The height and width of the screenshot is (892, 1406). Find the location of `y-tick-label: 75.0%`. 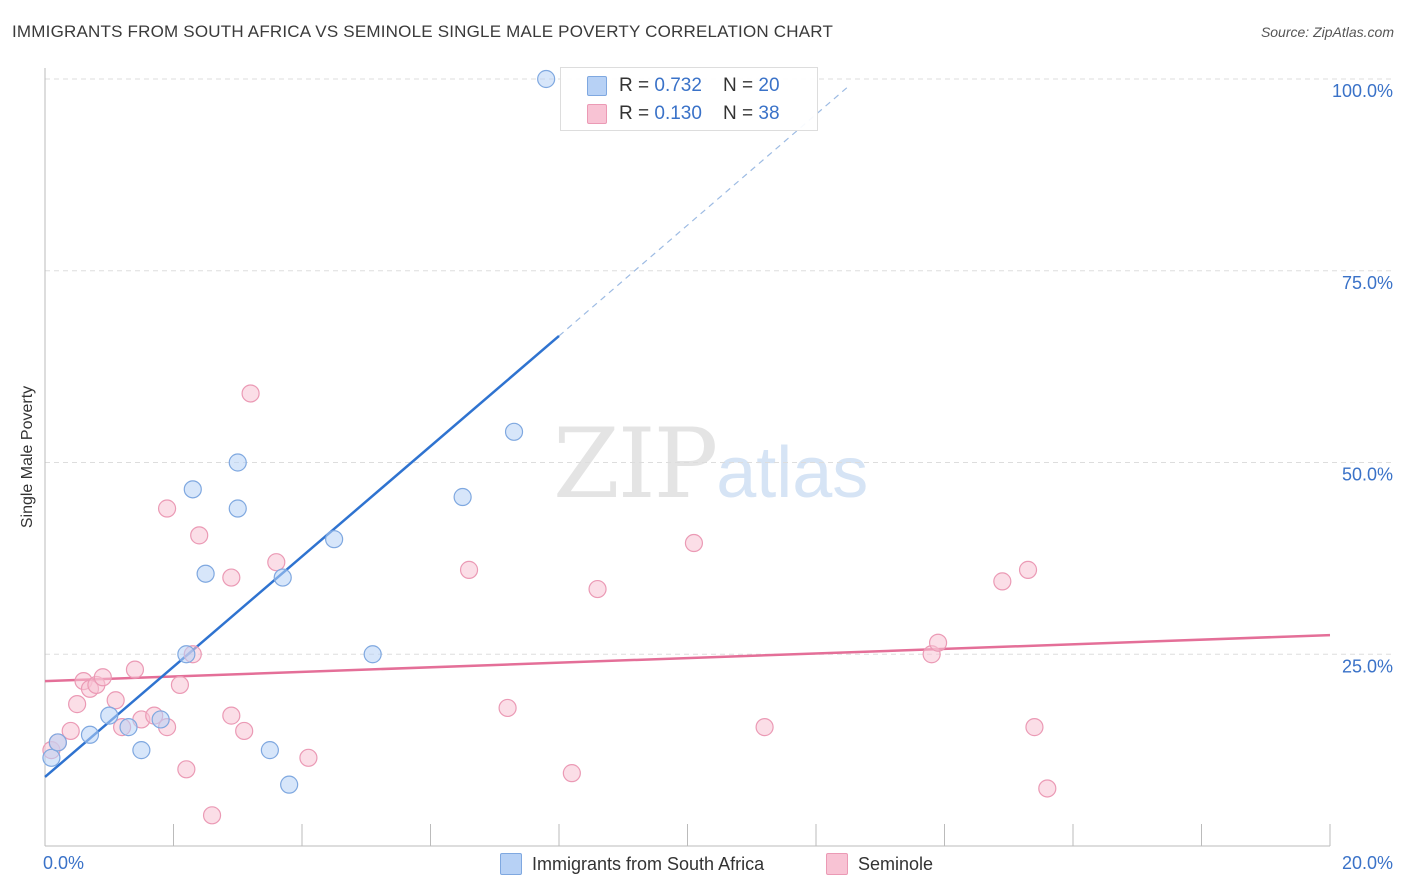

y-tick-label: 75.0% is located at coordinates (1367, 283).